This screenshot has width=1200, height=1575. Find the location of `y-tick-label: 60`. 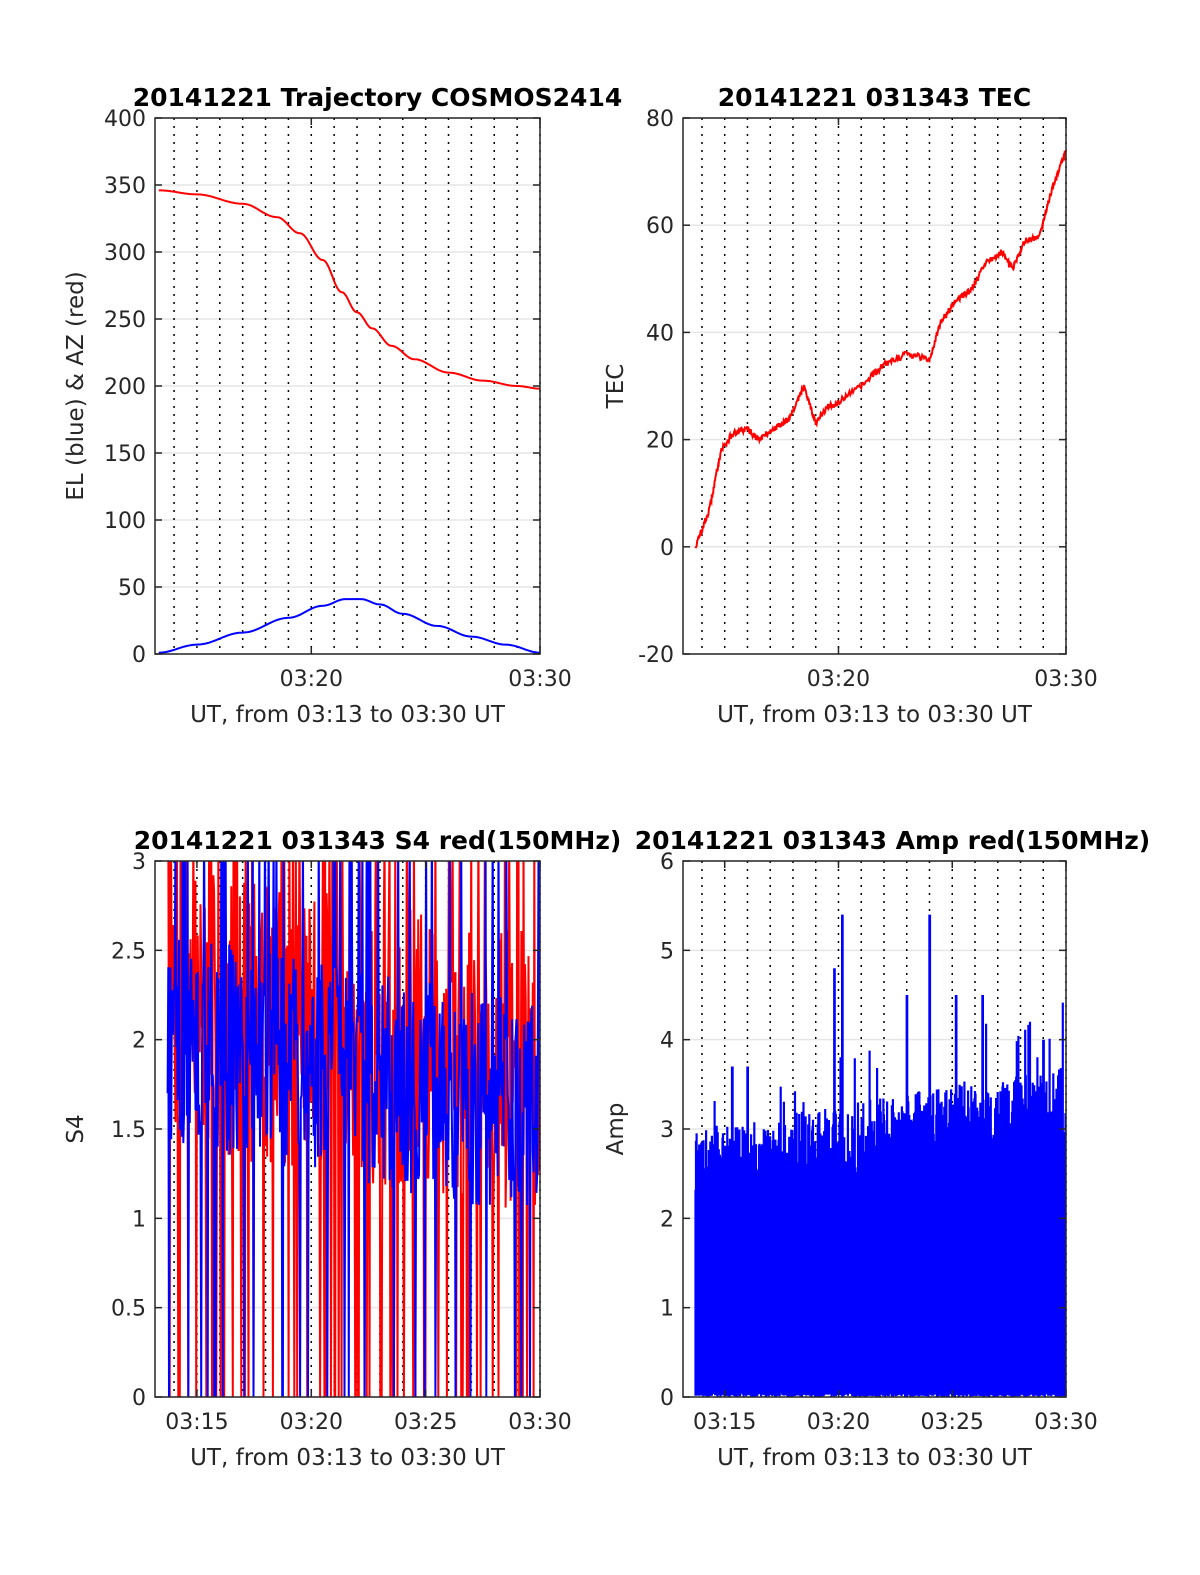

y-tick-label: 60 is located at coordinates (660, 226).